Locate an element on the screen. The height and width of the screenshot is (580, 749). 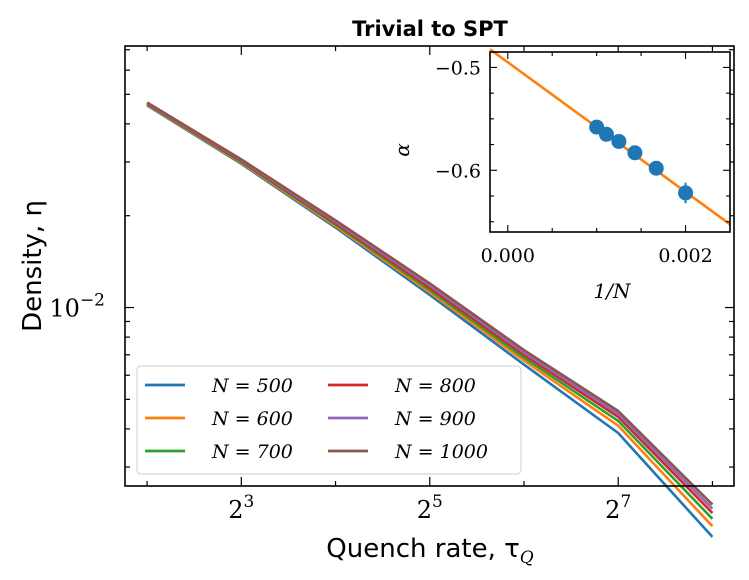
legend-label-3: N = 800 is located at coordinates (435, 386).